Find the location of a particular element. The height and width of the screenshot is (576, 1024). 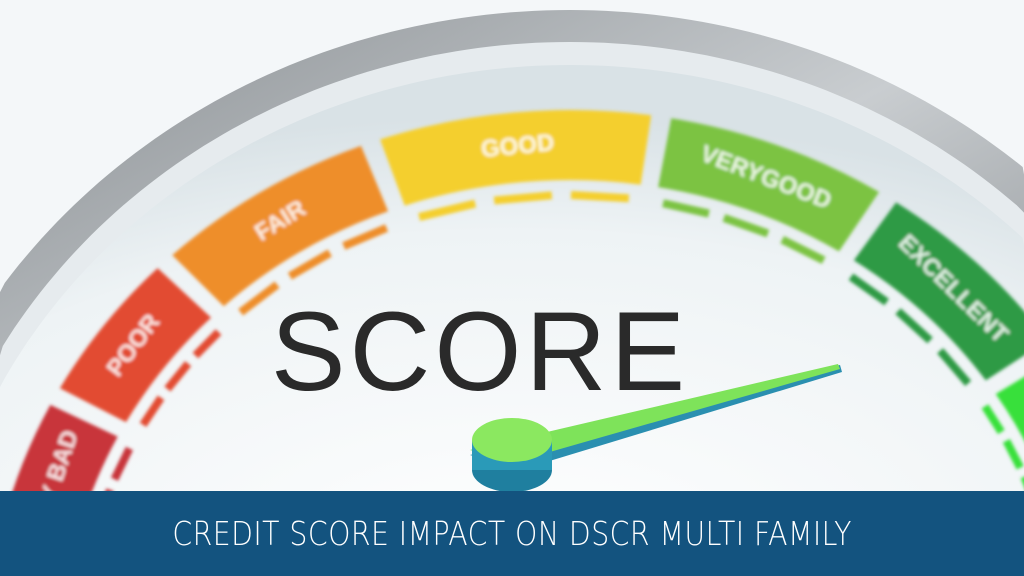

gauge-center-label: SCORE is located at coordinates (480, 351).